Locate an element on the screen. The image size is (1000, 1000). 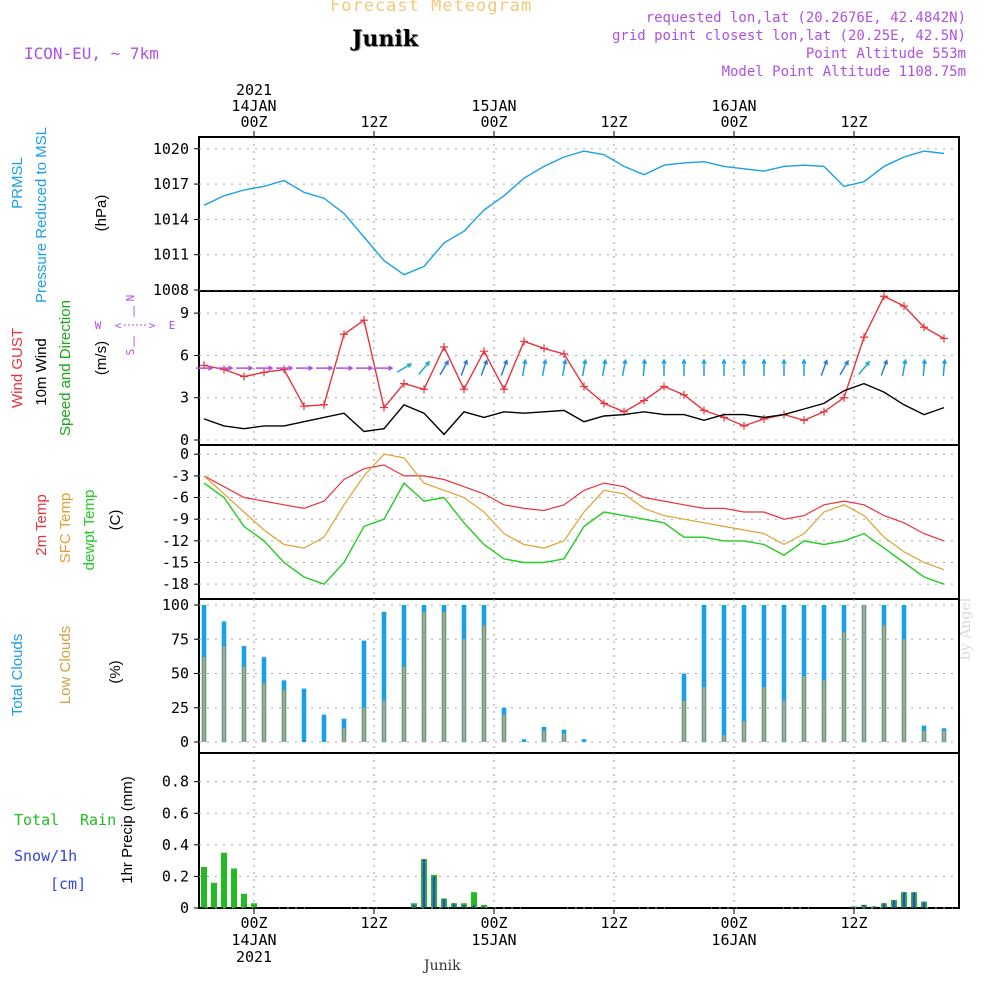
panel-frame-pressure is located at coordinates (579, 214).